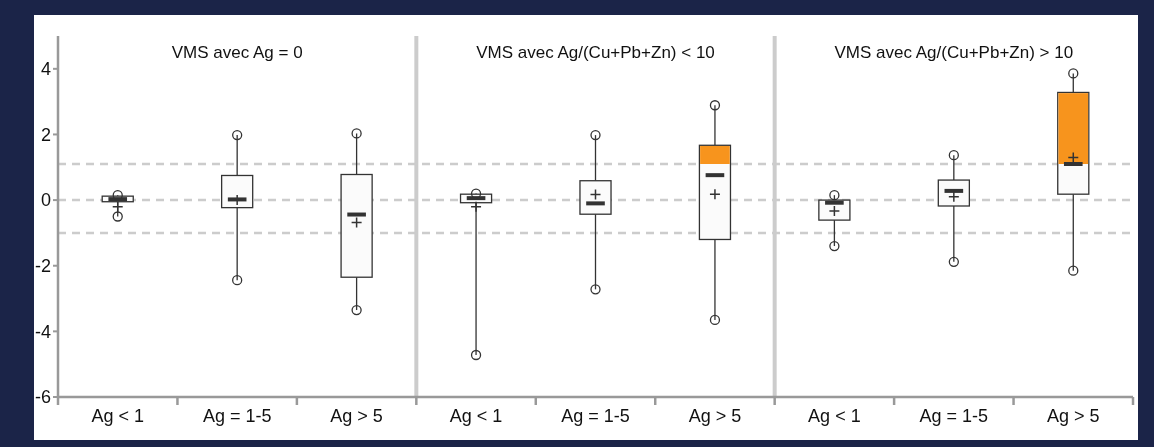 Image resolution: width=1154 pixels, height=447 pixels. What do you see at coordinates (237, 52) in the screenshot?
I see `annotation: VMS avec Ag = 0` at bounding box center [237, 52].